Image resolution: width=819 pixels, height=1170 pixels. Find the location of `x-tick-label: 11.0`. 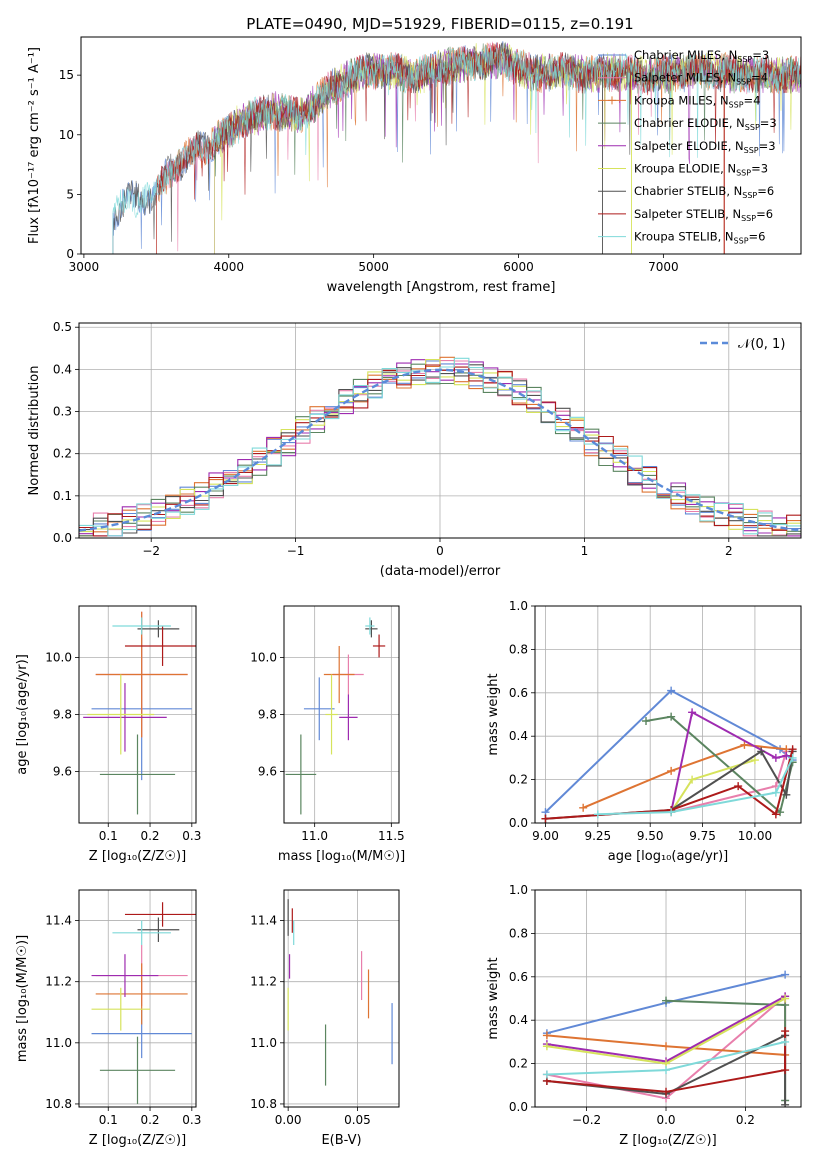

x-tick-label: 11.0 is located at coordinates (314, 836).